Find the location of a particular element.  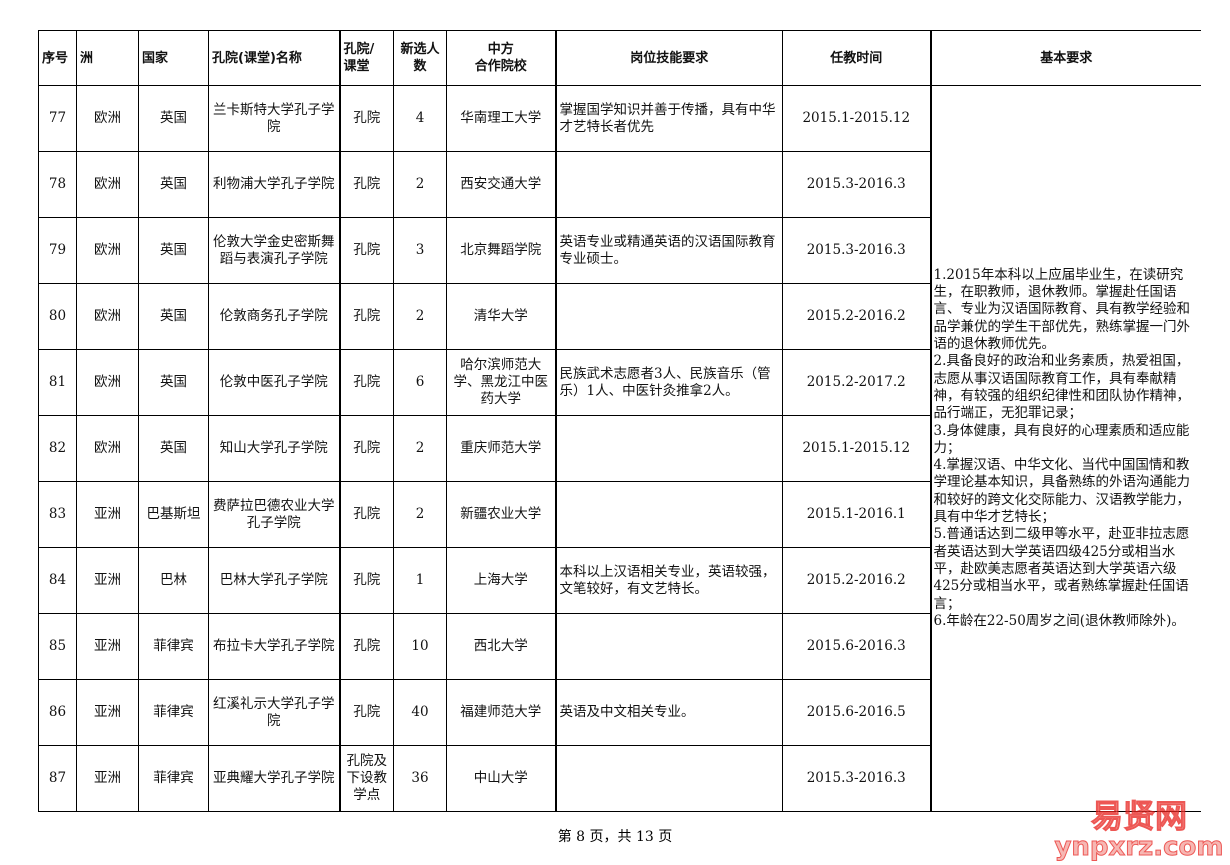

partner-school: 中山大学 is located at coordinates (500, 778).